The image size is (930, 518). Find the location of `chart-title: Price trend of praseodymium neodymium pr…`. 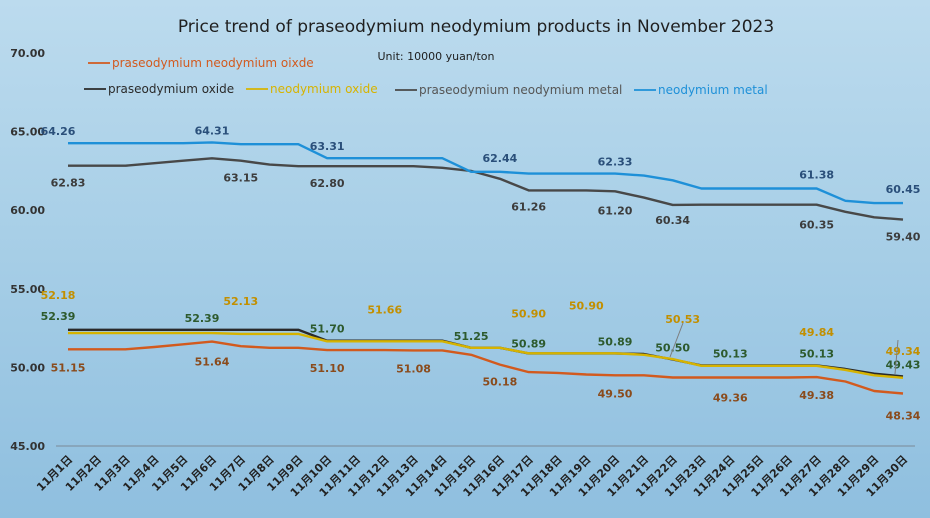

chart-title: Price trend of praseodymium neodymium pr… is located at coordinates (476, 27).